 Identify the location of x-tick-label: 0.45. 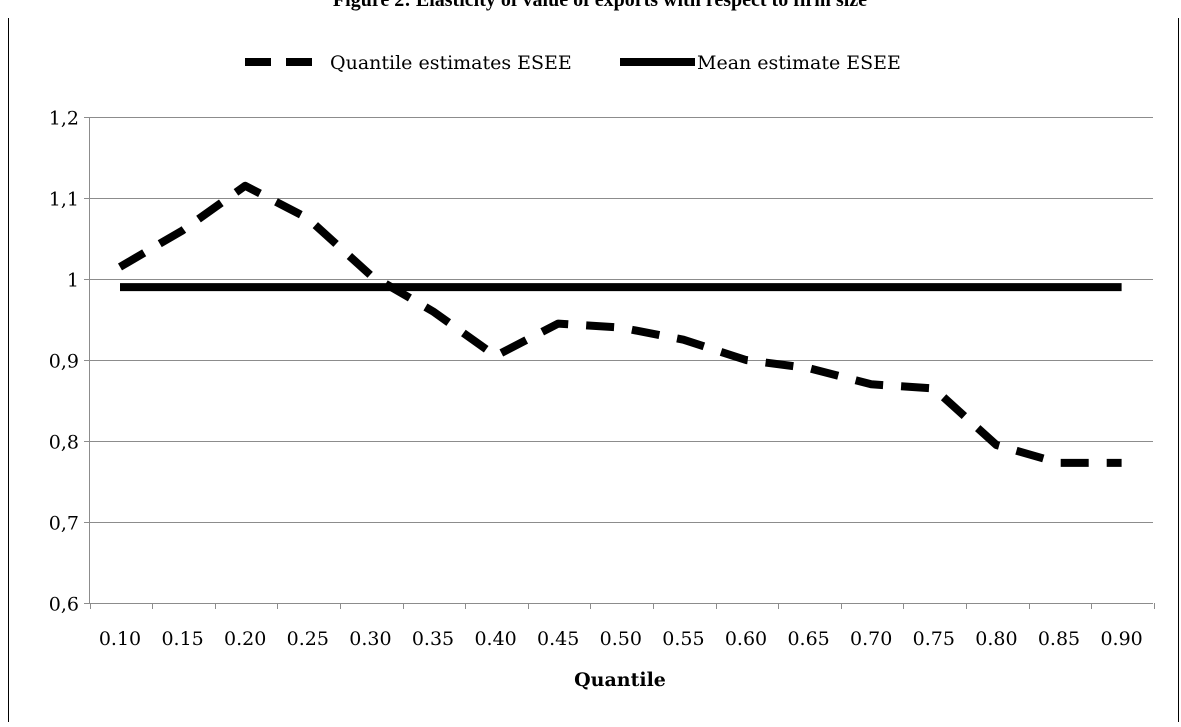
(558, 639).